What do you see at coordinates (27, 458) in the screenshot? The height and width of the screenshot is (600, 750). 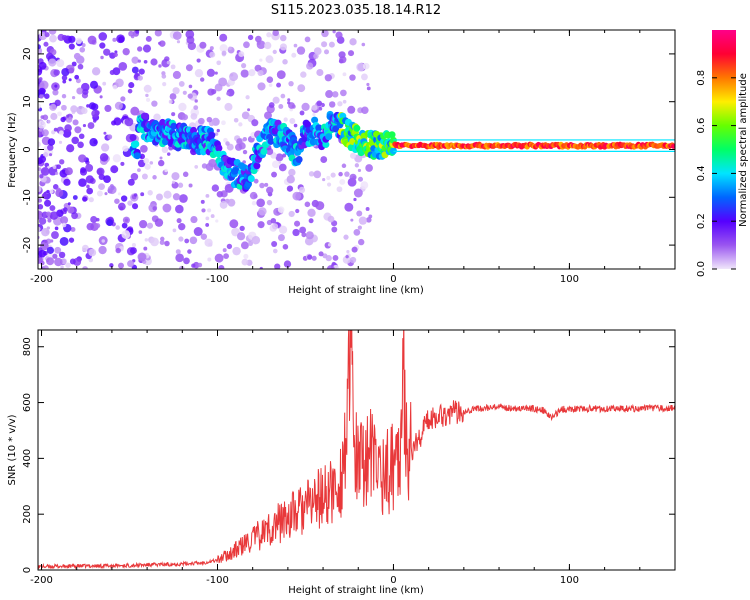 I see `snr-ytick-label: 400` at bounding box center [27, 458].